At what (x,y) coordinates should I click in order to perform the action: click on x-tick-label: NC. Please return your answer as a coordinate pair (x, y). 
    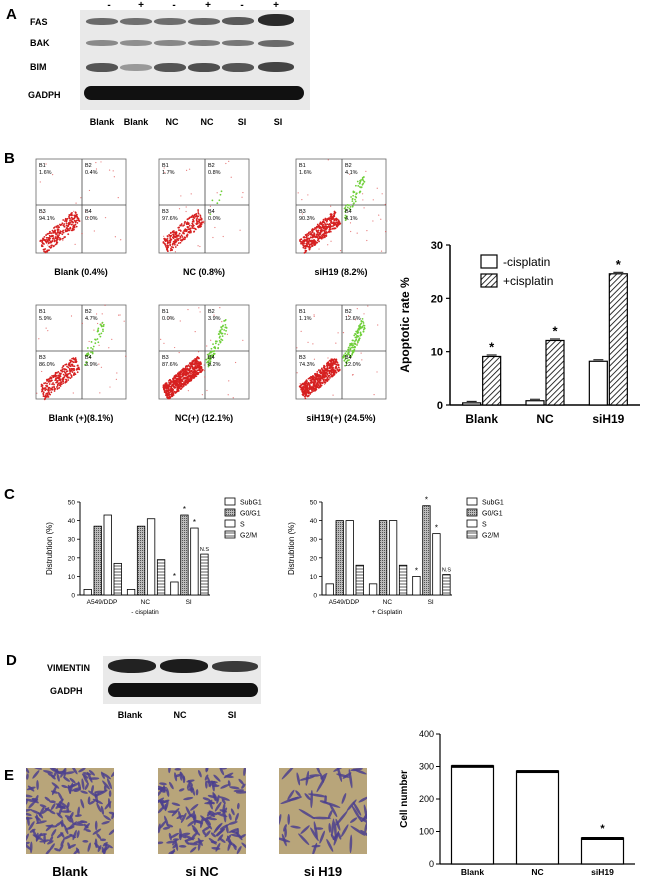
    Looking at the image, I should click on (537, 872).